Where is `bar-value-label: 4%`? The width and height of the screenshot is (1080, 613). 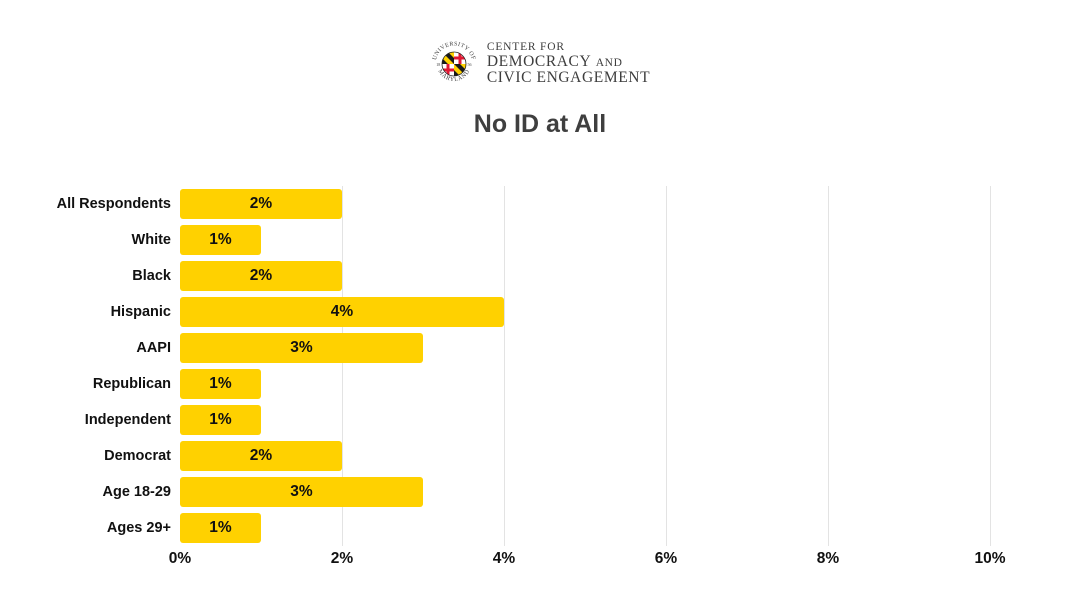 bar-value-label: 4% is located at coordinates (342, 311).